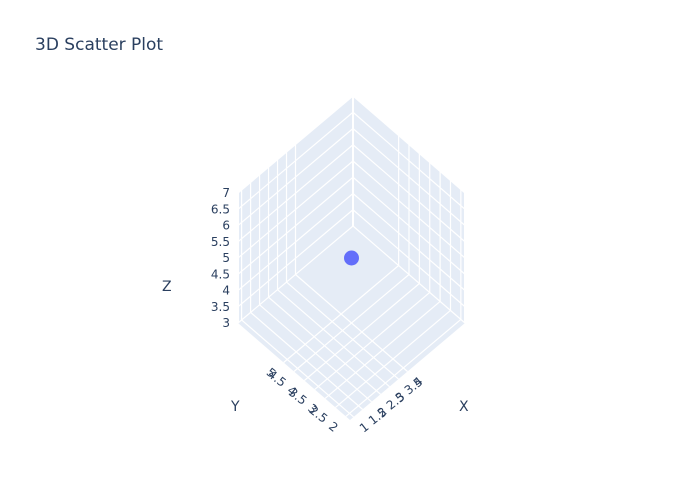  Describe the element at coordinates (220, 307) in the screenshot. I see `z-tick-label: 3.5` at that location.